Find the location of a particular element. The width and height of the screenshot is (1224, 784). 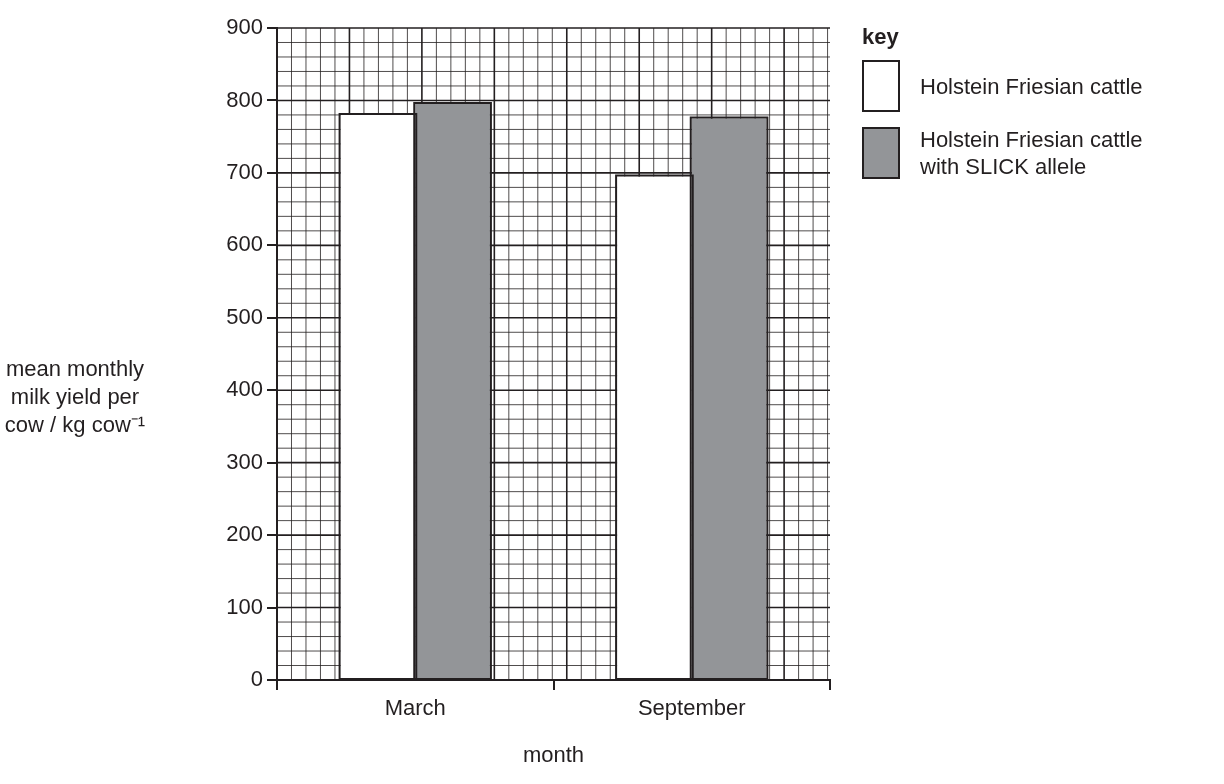

legend-label: Holstein Friesian cattle is located at coordinates (1032, 86).